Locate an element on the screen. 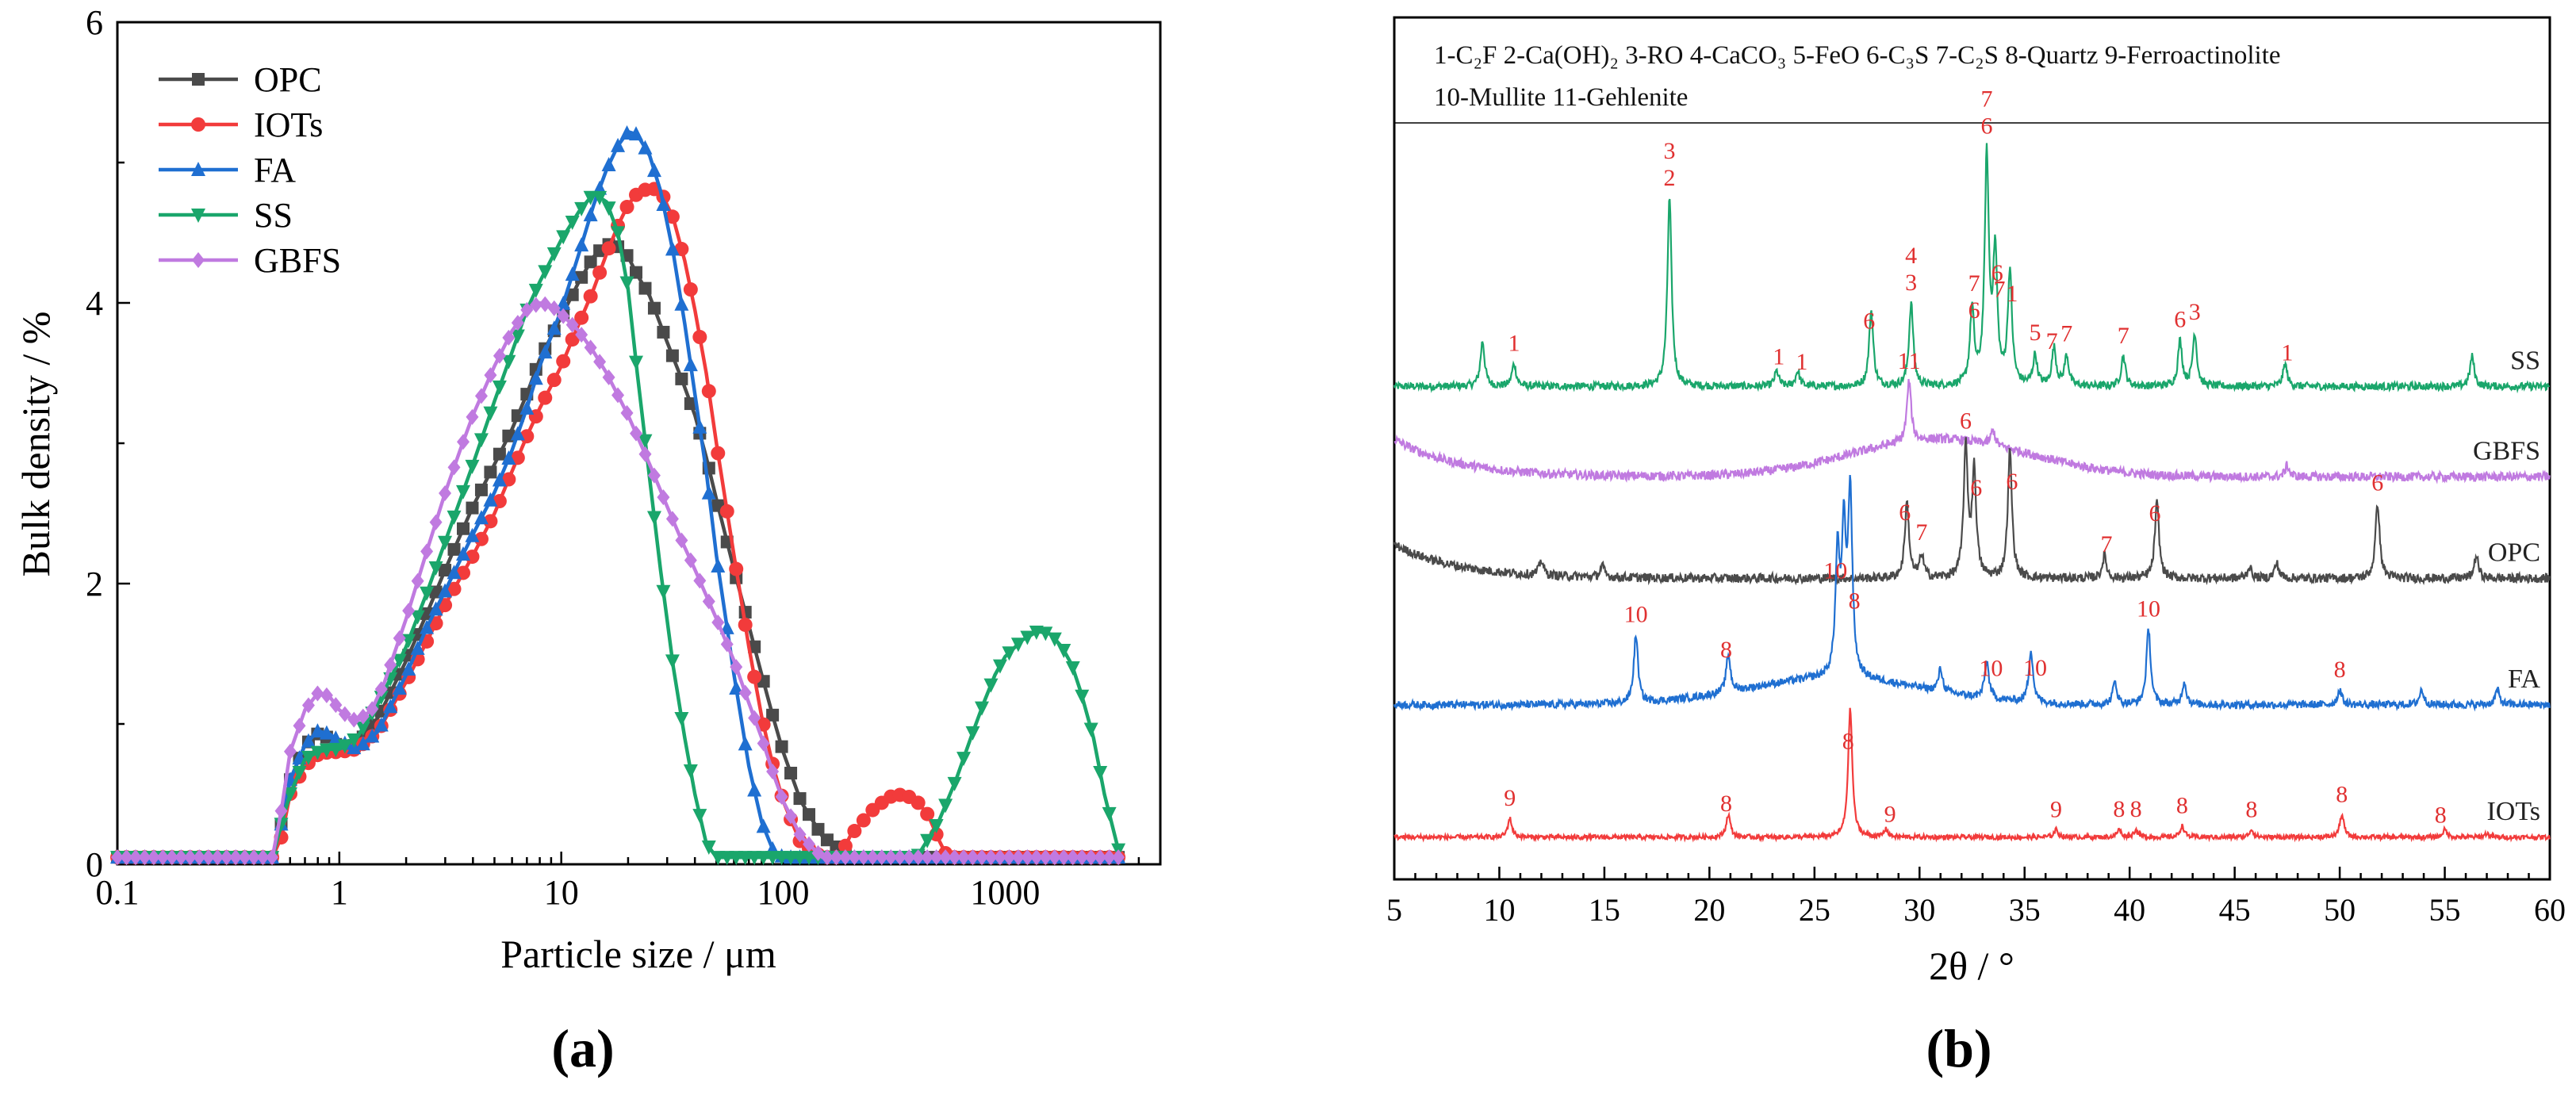 Image resolution: width=2576 pixels, height=1099 pixels. legend-marker-iots is located at coordinates (198, 124).